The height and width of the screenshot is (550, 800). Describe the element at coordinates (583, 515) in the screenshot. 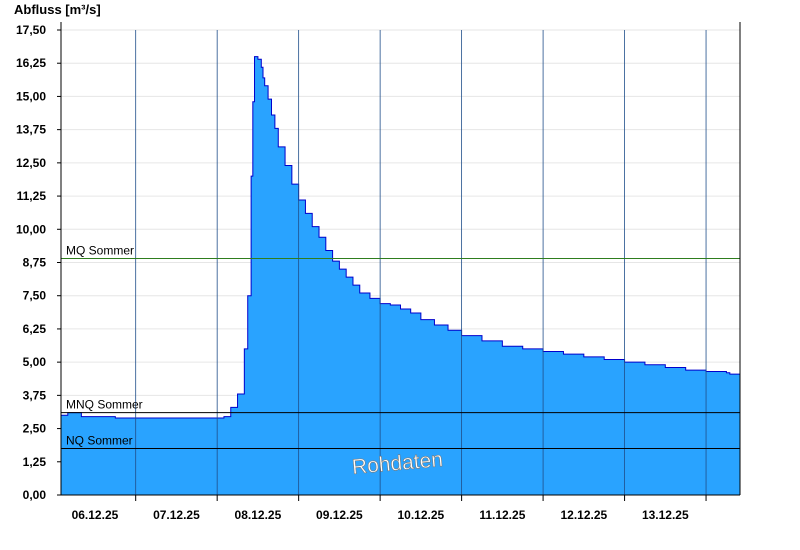

I see `x-tick-label: 12.12.25` at that location.